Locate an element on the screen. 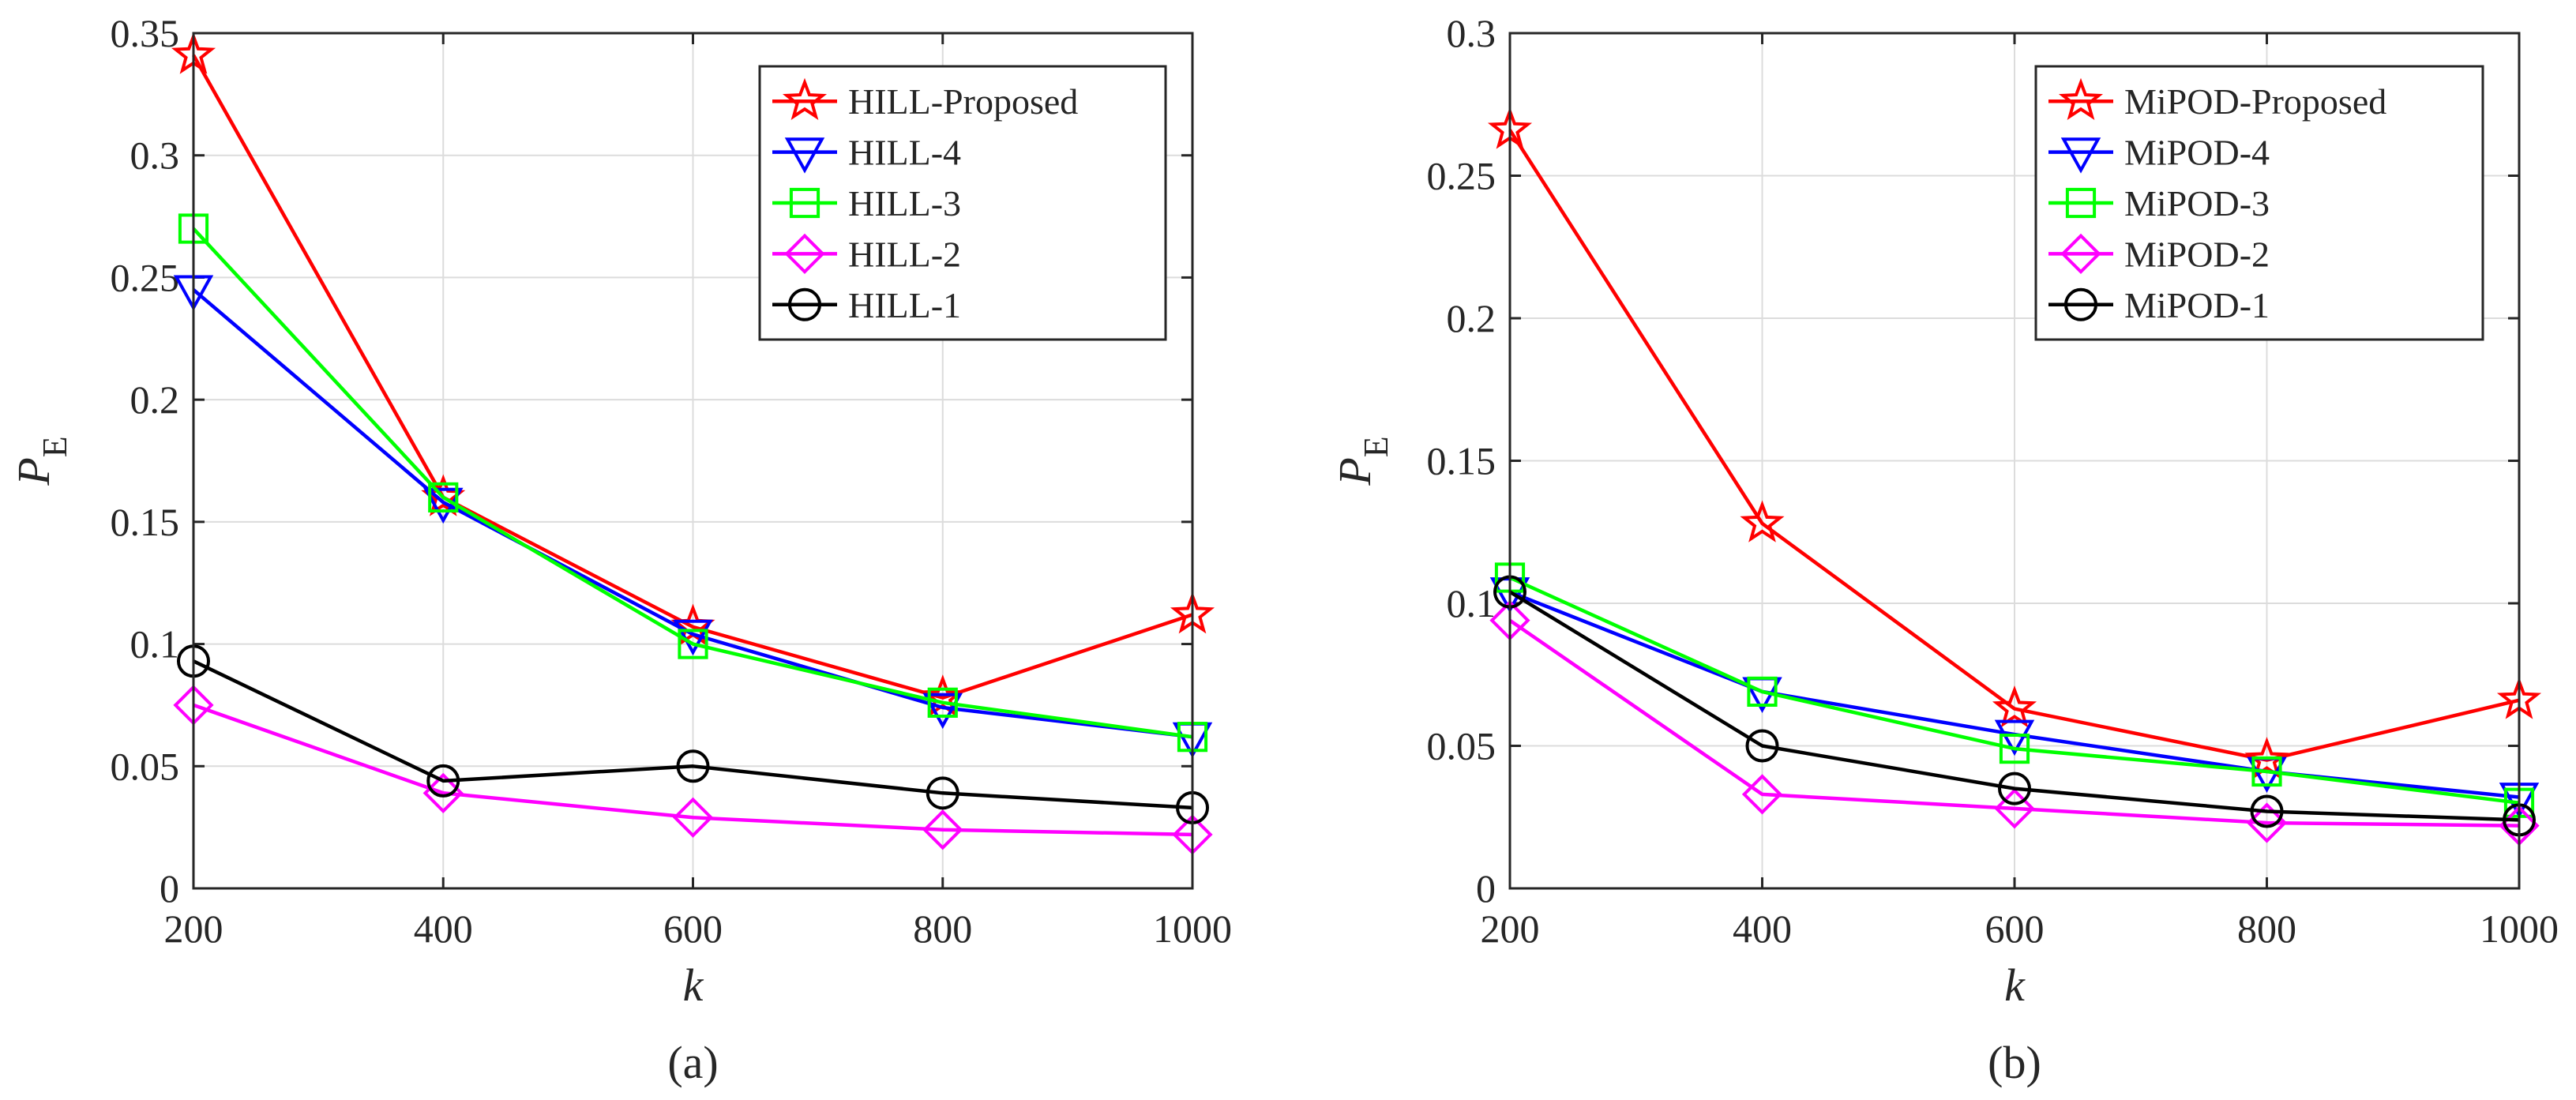 Image resolution: width=2576 pixels, height=1100 pixels. xtick-label-a-2: 600 is located at coordinates (693, 929).